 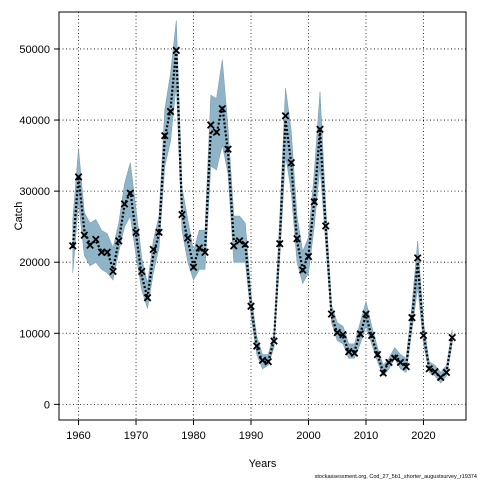 What do you see at coordinates (47, 405) in the screenshot?
I see `y-tick-label: 0` at bounding box center [47, 405].